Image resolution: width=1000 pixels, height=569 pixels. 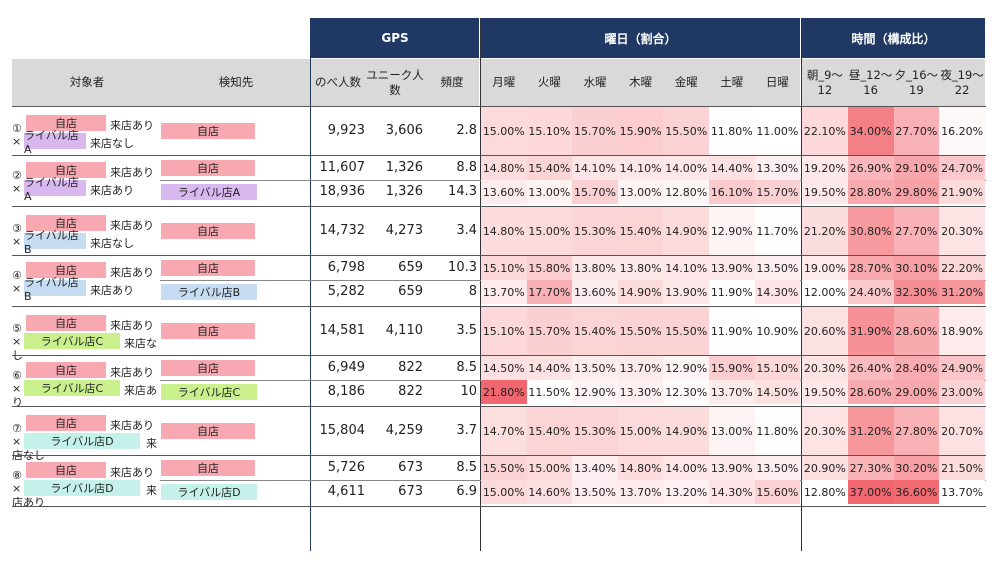 I want to click on header-time: 時間（構成比）, so click(x=893, y=38).